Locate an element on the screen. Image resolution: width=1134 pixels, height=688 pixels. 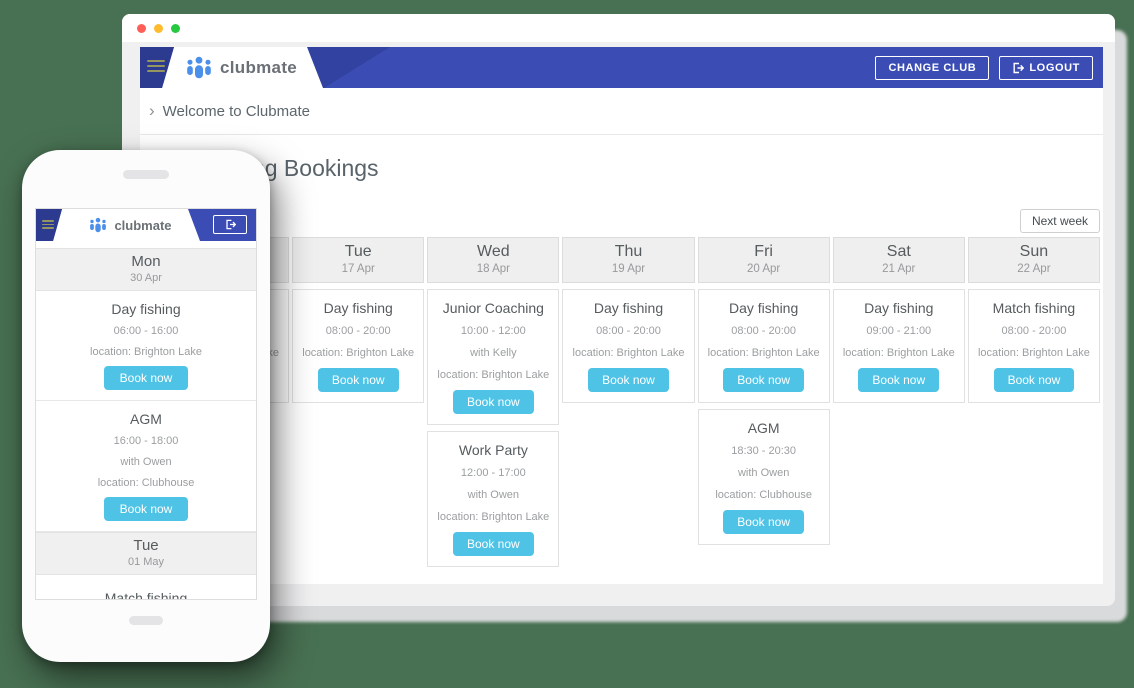
day-date: 30 Apr is located at coordinates (146, 278).